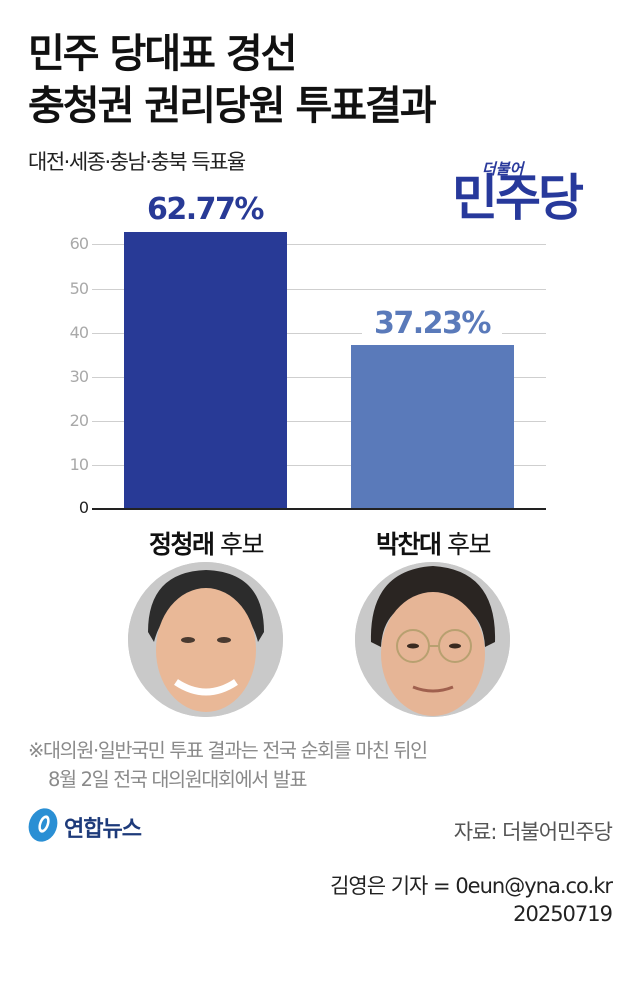  Describe the element at coordinates (242, 544) in the screenshot. I see `candidate-1-suffix: 후보` at that location.